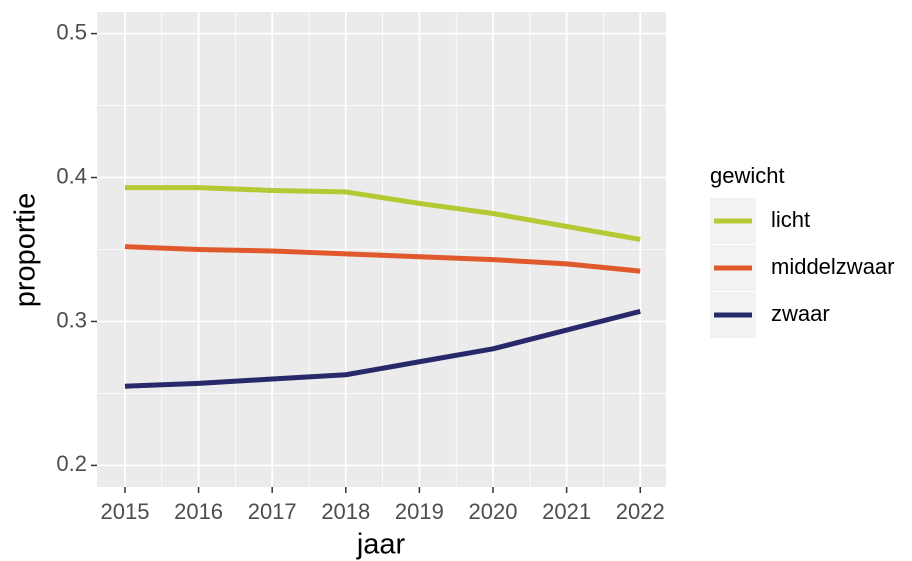  I want to click on y-tick-label: 0.4, so click(71, 175).